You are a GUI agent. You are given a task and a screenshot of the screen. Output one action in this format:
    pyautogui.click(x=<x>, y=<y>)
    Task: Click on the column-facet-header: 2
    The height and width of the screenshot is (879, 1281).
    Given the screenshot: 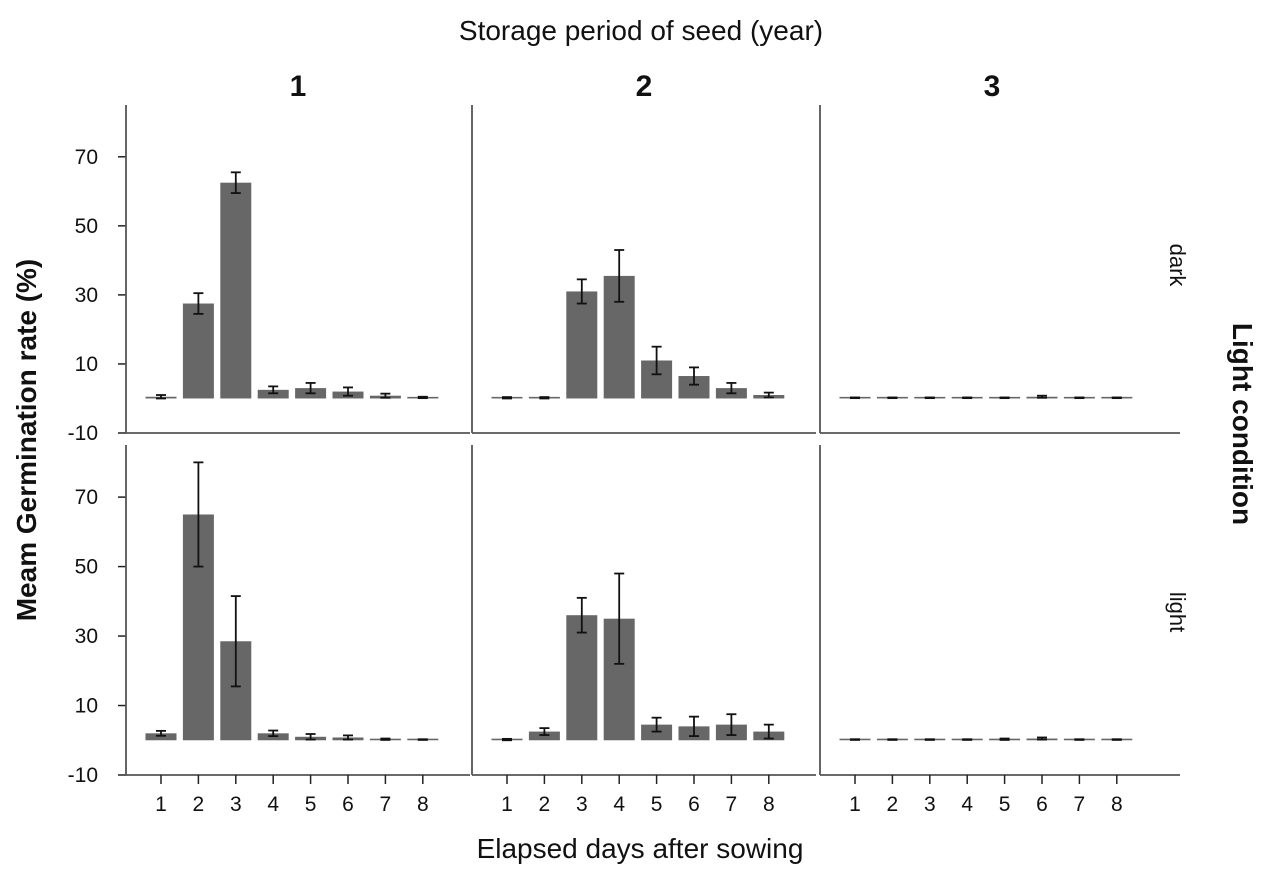 What is the action you would take?
    pyautogui.click(x=644, y=86)
    